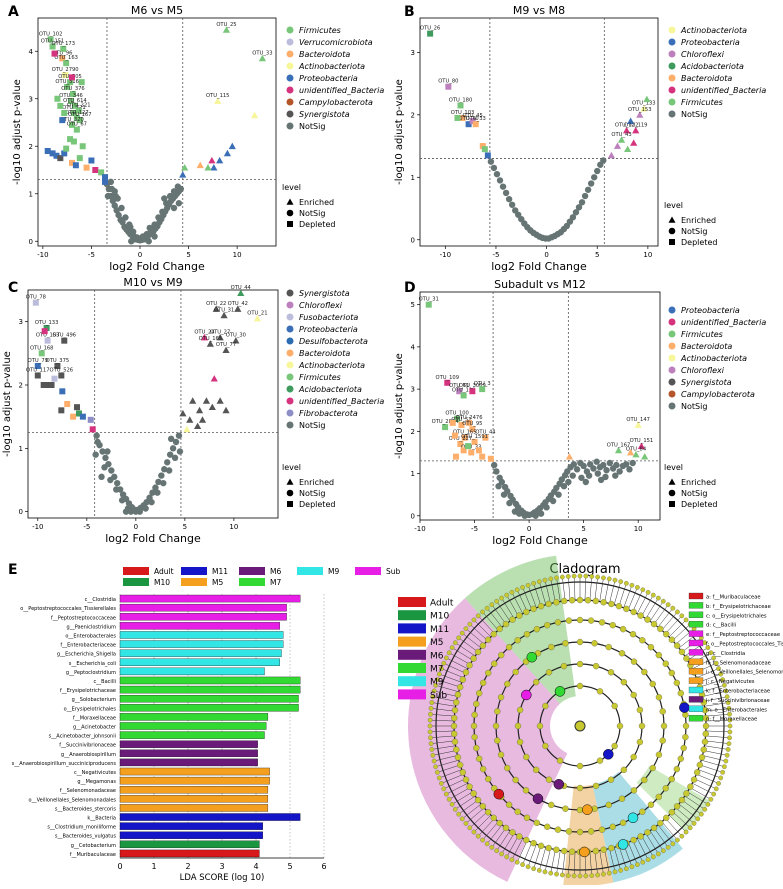 Image resolution: width=783 pixels, height=889 pixels. What do you see at coordinates (445, 255) in the screenshot?
I see `x-tick-label: -10` at bounding box center [445, 255].